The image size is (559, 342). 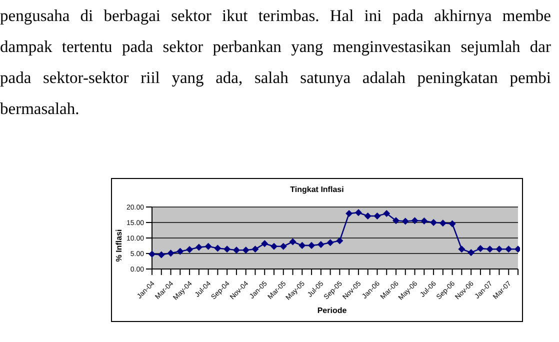 What do you see at coordinates (317, 189) in the screenshot?
I see `chart-title: Tingkat Inflasi` at bounding box center [317, 189].